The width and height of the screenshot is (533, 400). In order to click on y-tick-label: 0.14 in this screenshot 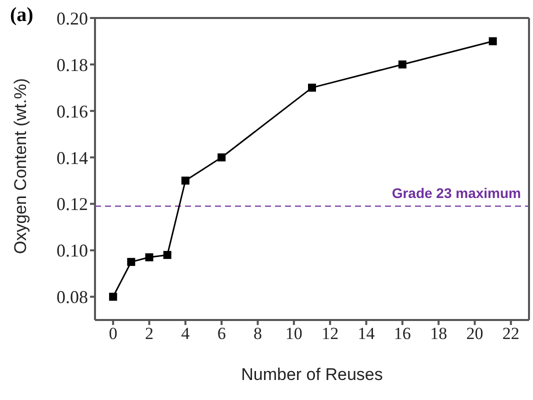, I will do `click(72, 158)`.